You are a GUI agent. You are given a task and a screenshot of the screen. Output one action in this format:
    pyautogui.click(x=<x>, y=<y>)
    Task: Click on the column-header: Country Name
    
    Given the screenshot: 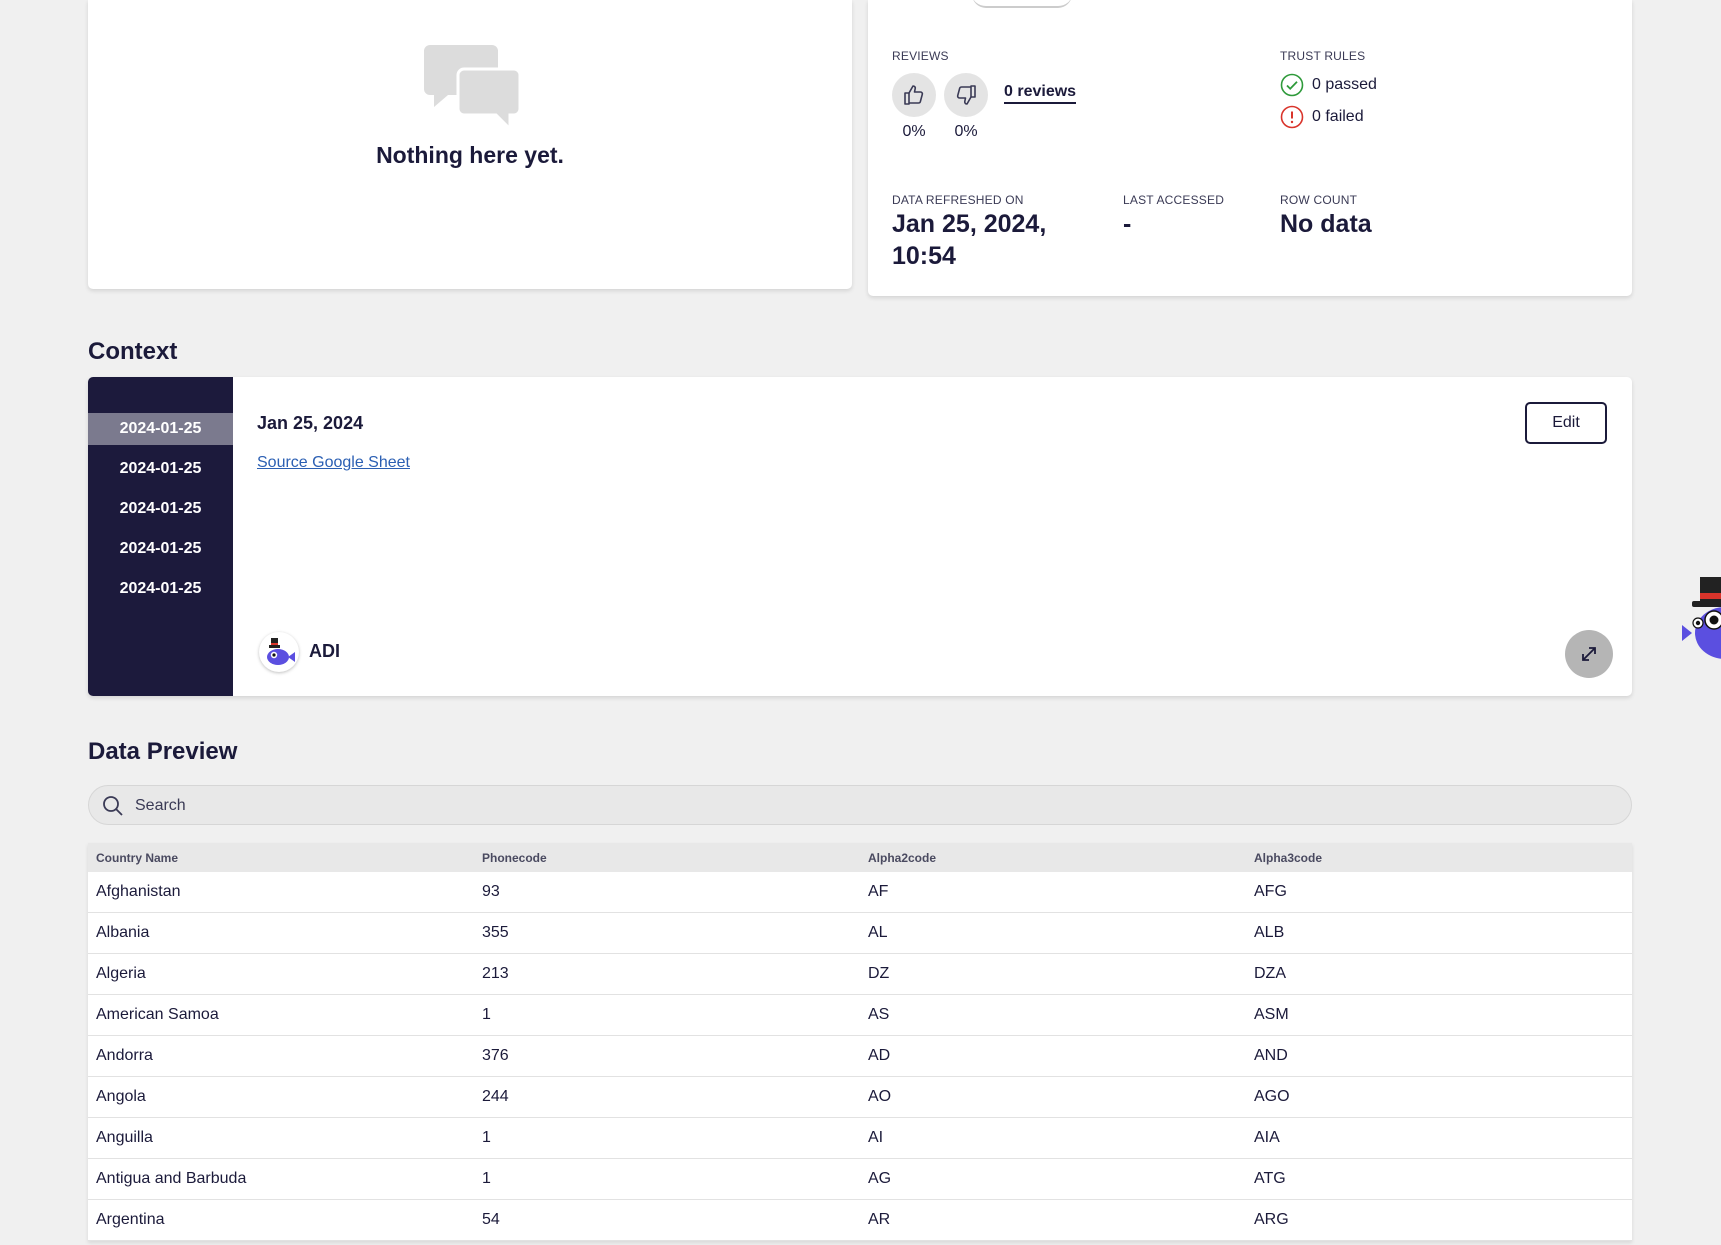 What is the action you would take?
    pyautogui.click(x=281, y=857)
    